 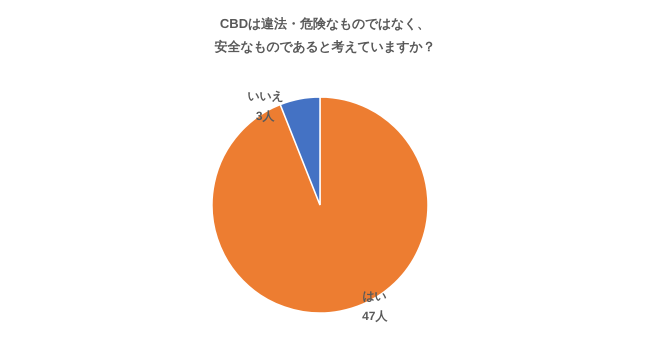 I want to click on data-label: 47人, so click(x=375, y=316).